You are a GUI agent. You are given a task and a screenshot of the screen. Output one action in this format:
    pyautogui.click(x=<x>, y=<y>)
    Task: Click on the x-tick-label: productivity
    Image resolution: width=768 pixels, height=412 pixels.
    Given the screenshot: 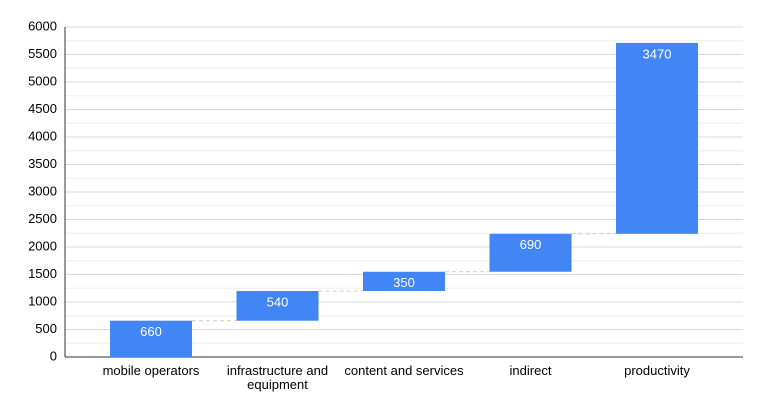 What is the action you would take?
    pyautogui.click(x=657, y=370)
    